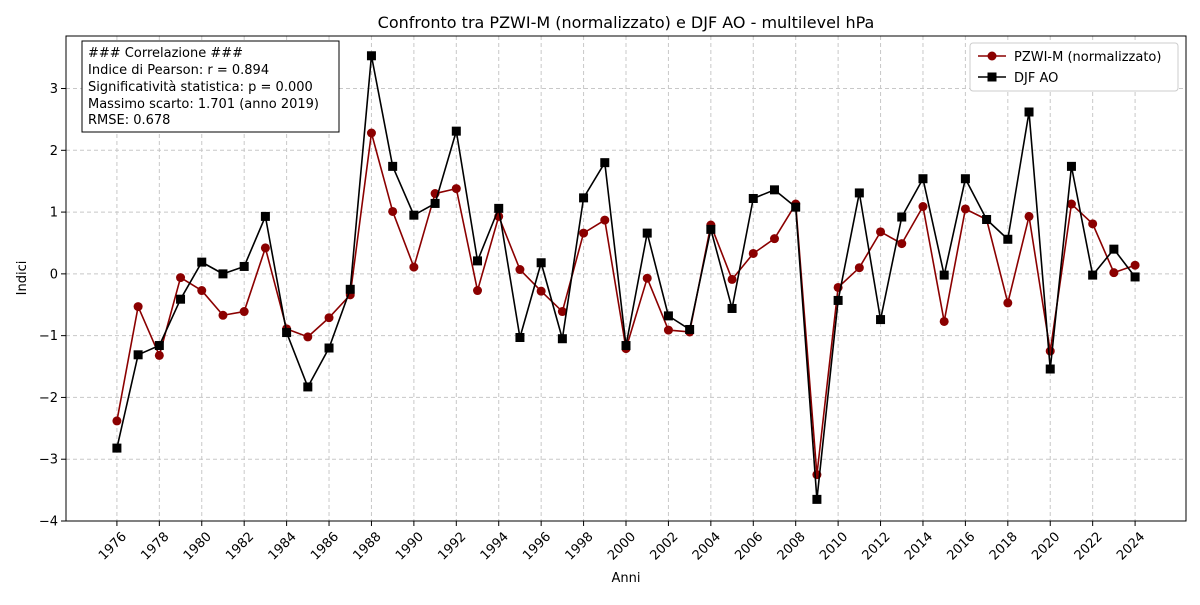  I want to click on y-tick-label: 1, so click(54, 213).